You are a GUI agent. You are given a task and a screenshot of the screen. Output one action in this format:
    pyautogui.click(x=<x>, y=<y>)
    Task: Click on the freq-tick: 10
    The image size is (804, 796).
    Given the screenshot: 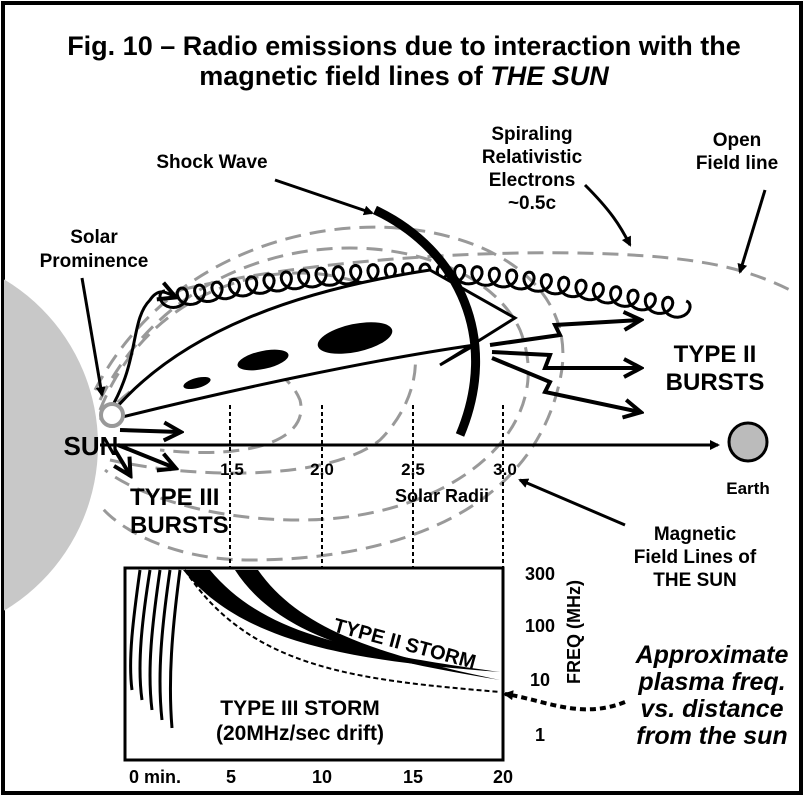 What is the action you would take?
    pyautogui.click(x=540, y=680)
    